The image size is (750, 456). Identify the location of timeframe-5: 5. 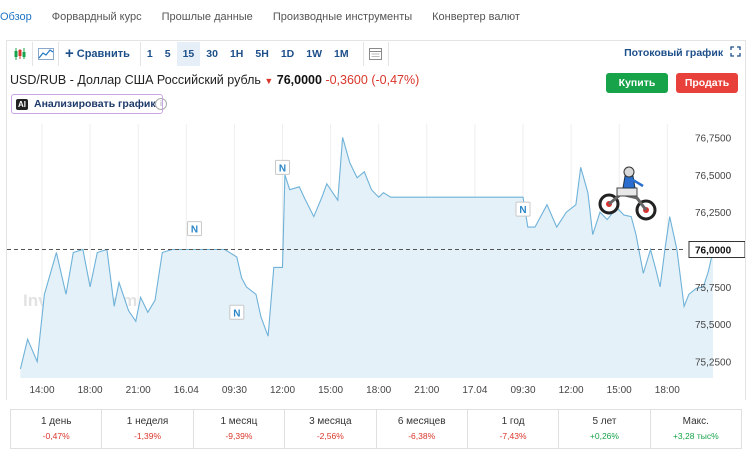
(167, 53).